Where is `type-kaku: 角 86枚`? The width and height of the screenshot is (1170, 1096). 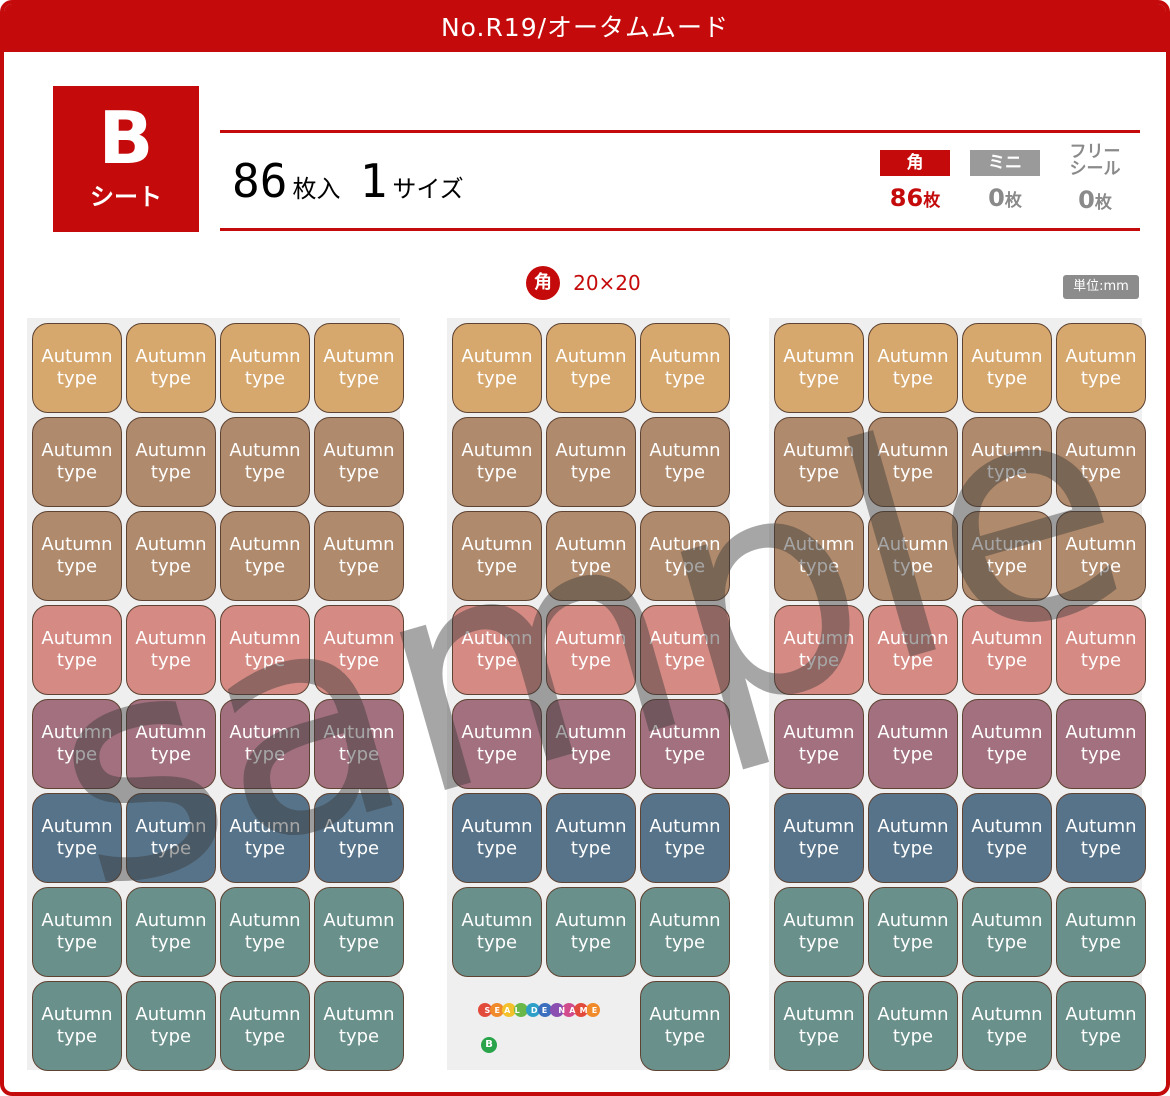
type-kaku: 角 86枚 is located at coordinates (915, 181).